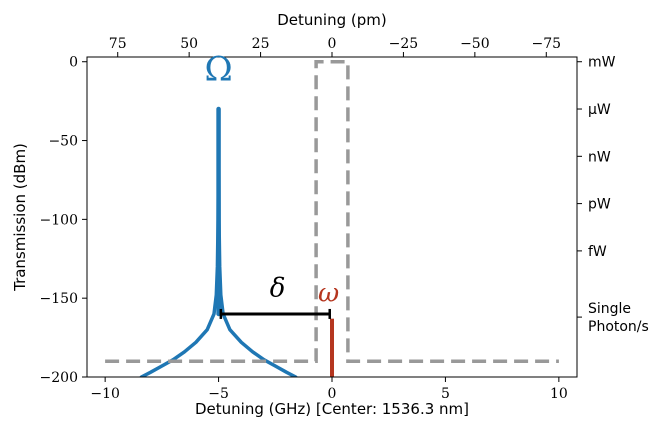 The image size is (663, 429). Describe the element at coordinates (59, 378) in the screenshot. I see `y-tick-label: −200` at that location.